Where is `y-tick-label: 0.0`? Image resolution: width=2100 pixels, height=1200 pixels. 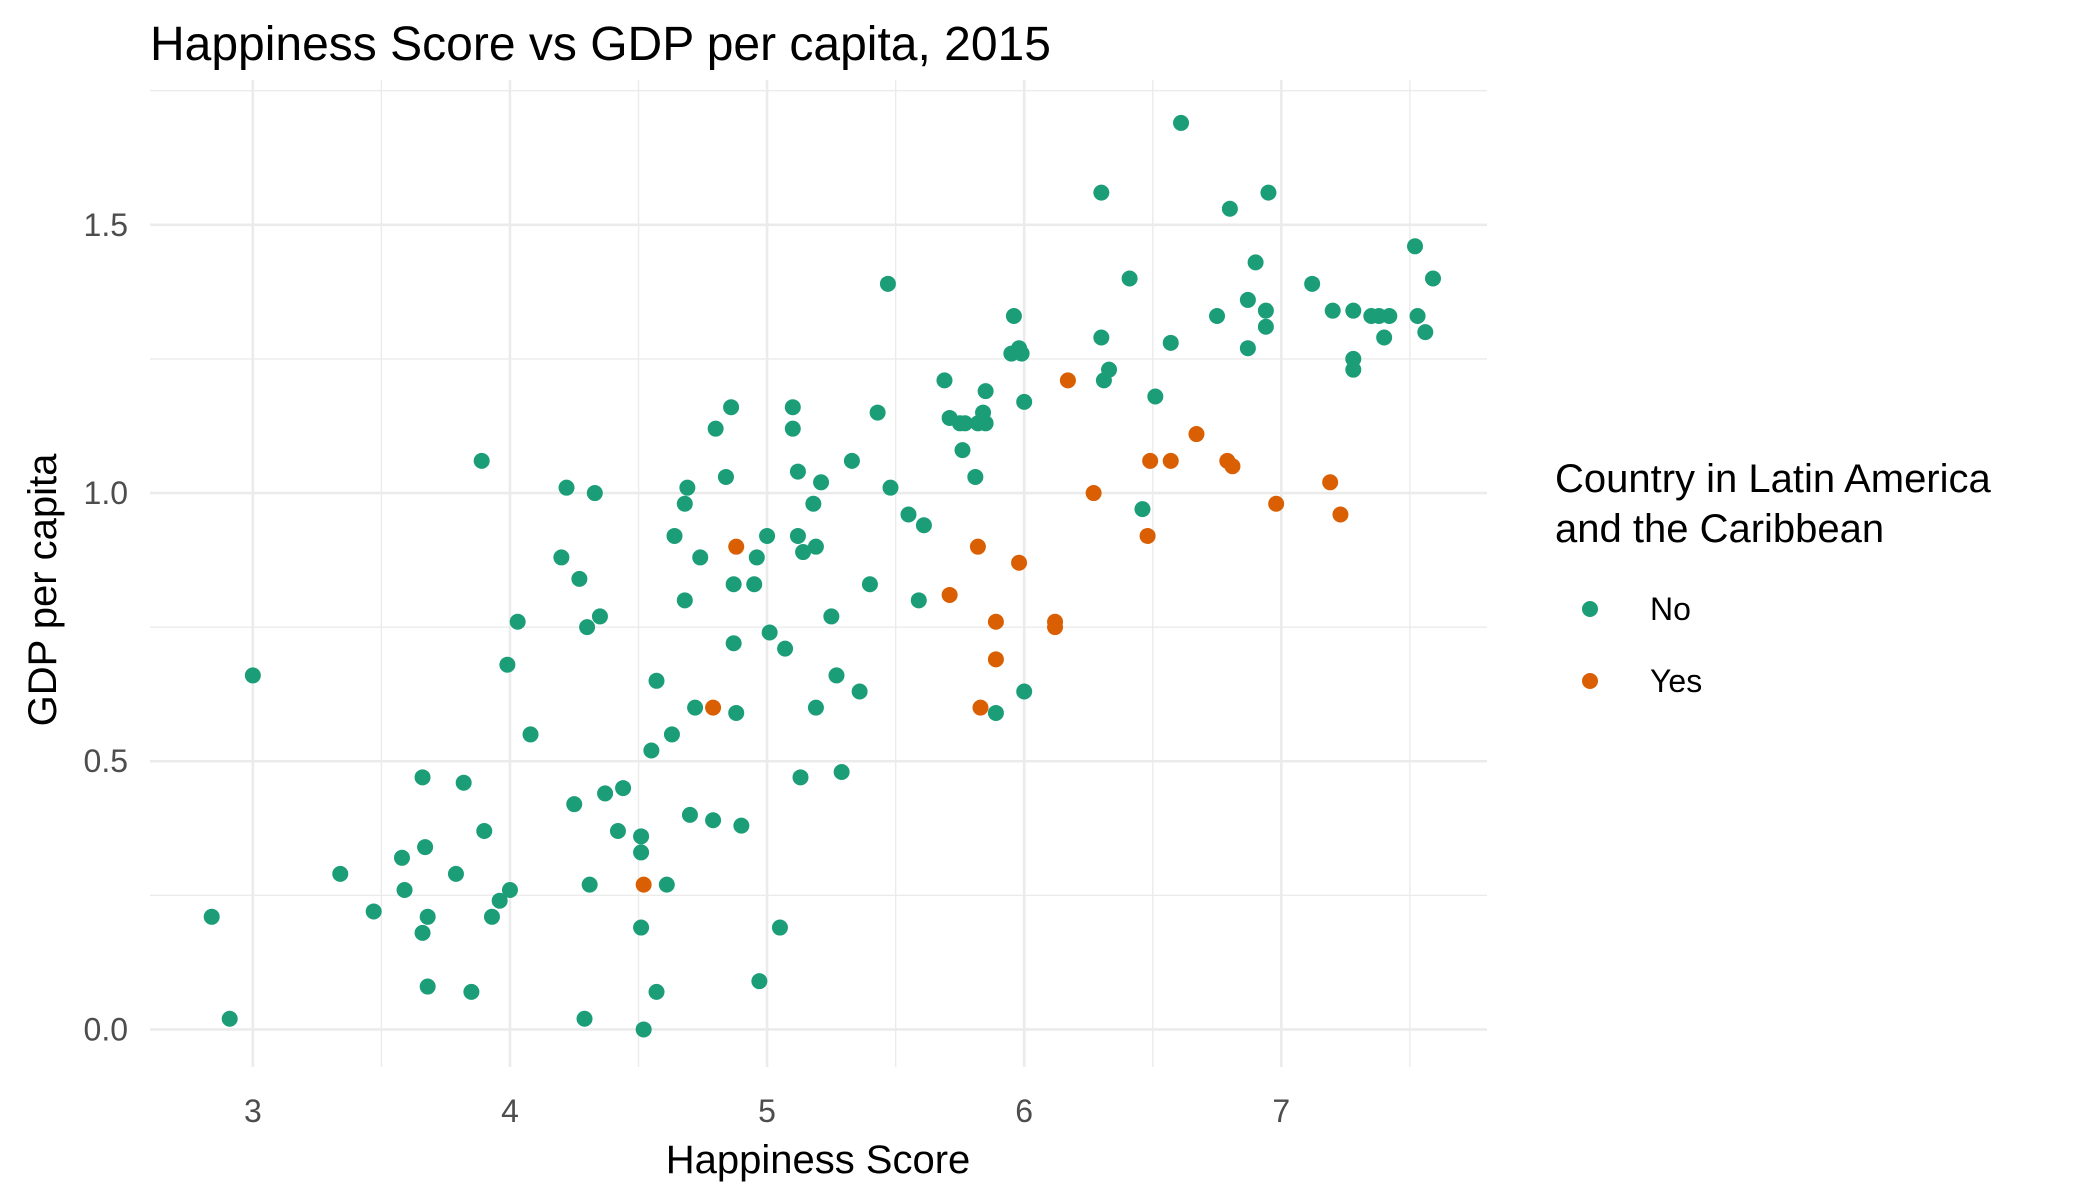
y-tick-label: 0.0 is located at coordinates (106, 1029).